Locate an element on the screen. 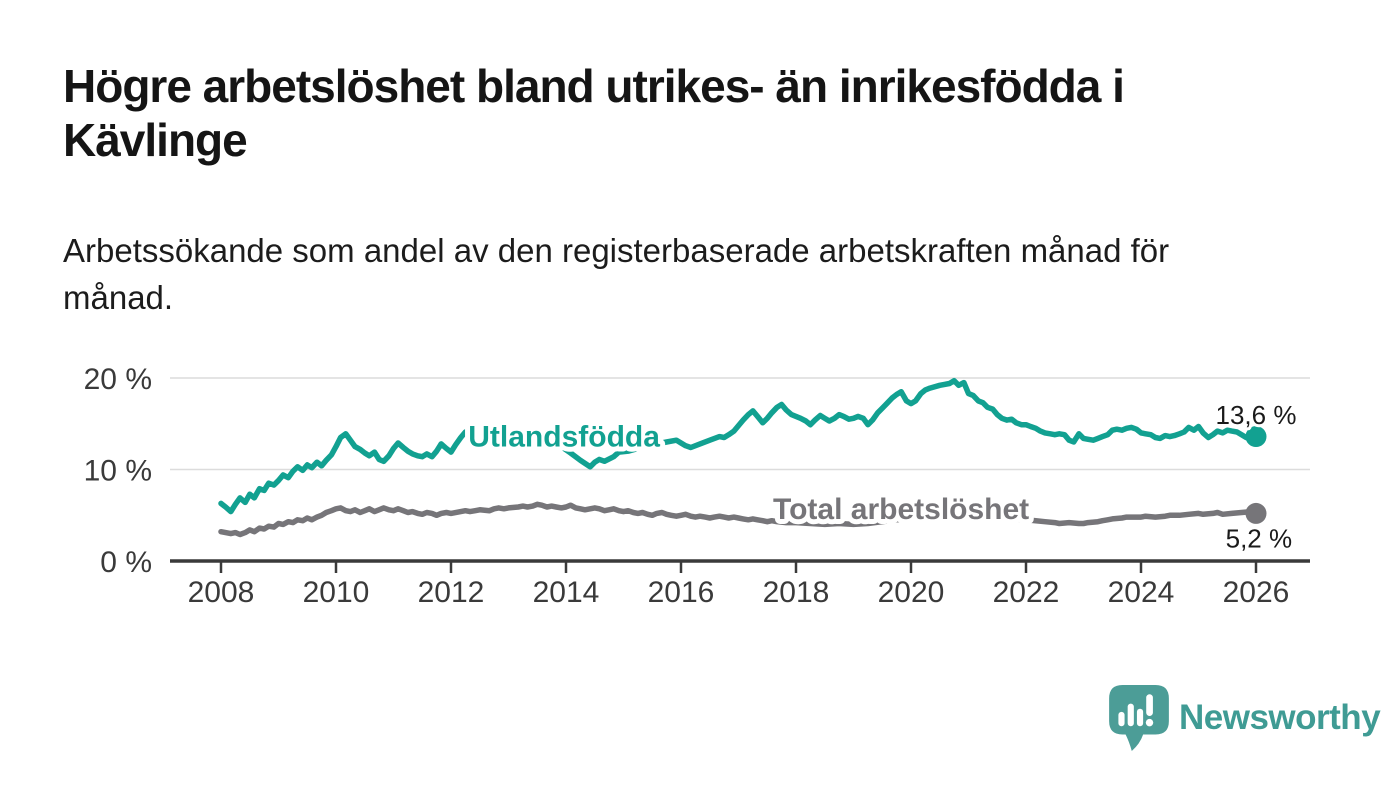 The image size is (1400, 794). end-value-label-utlandsfodda: 13,6 % is located at coordinates (1256, 415).